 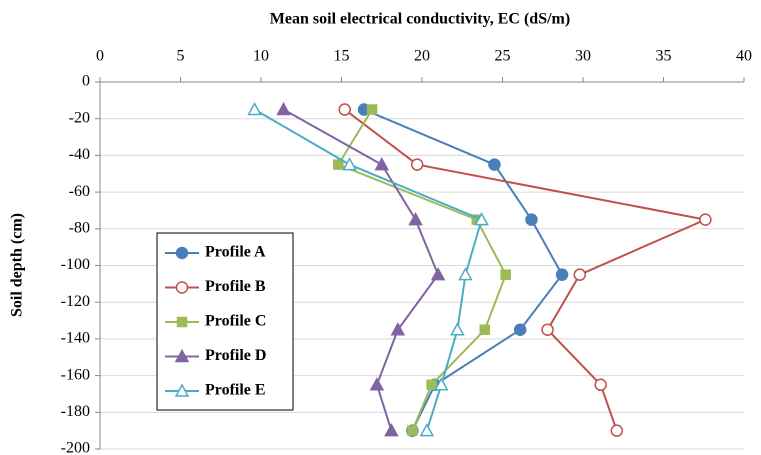 What do you see at coordinates (79, 117) in the screenshot?
I see `y-tick-label: -20` at bounding box center [79, 117].